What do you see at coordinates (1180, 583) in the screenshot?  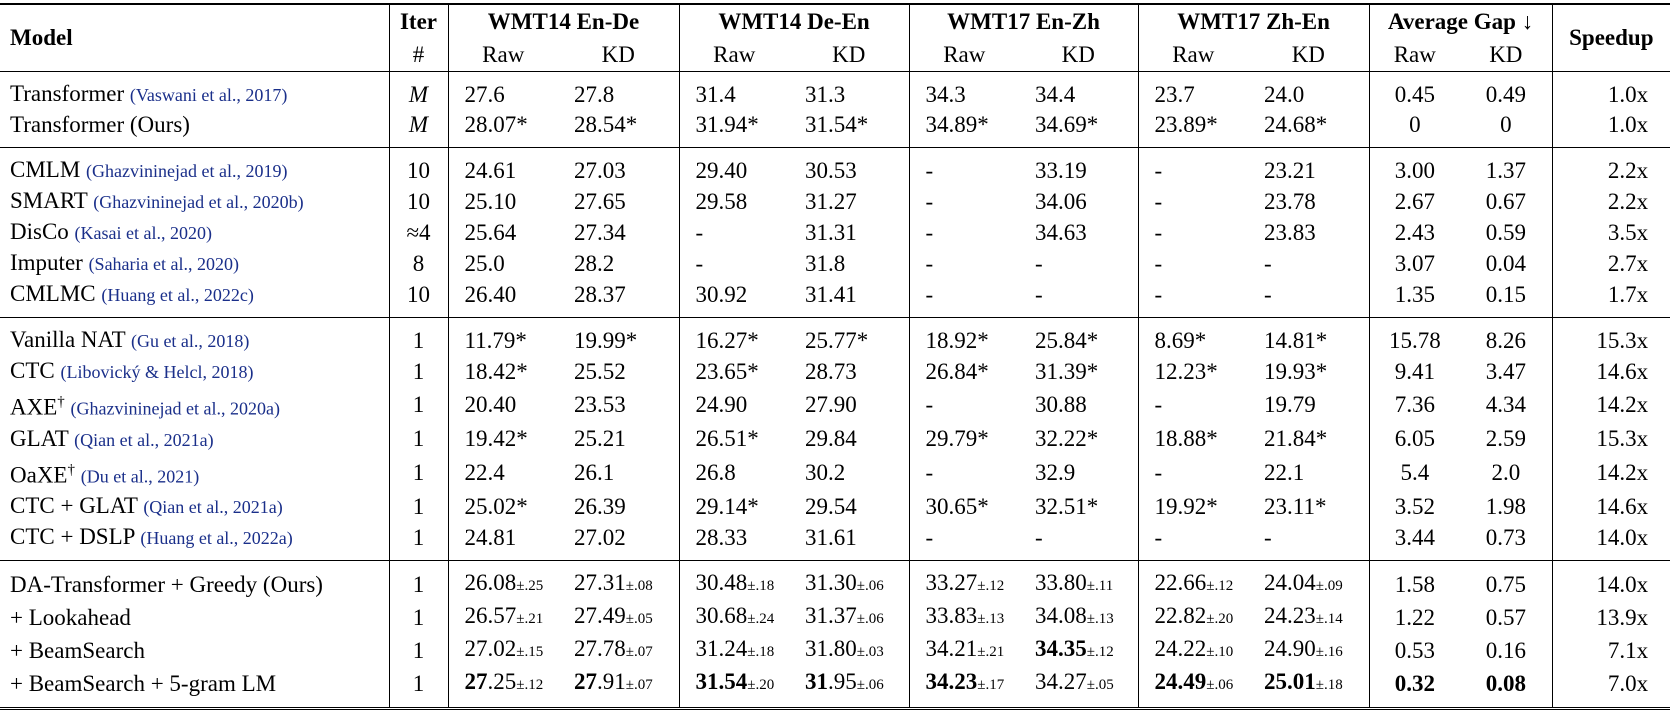 I see `value: 22.66` at bounding box center [1180, 583].